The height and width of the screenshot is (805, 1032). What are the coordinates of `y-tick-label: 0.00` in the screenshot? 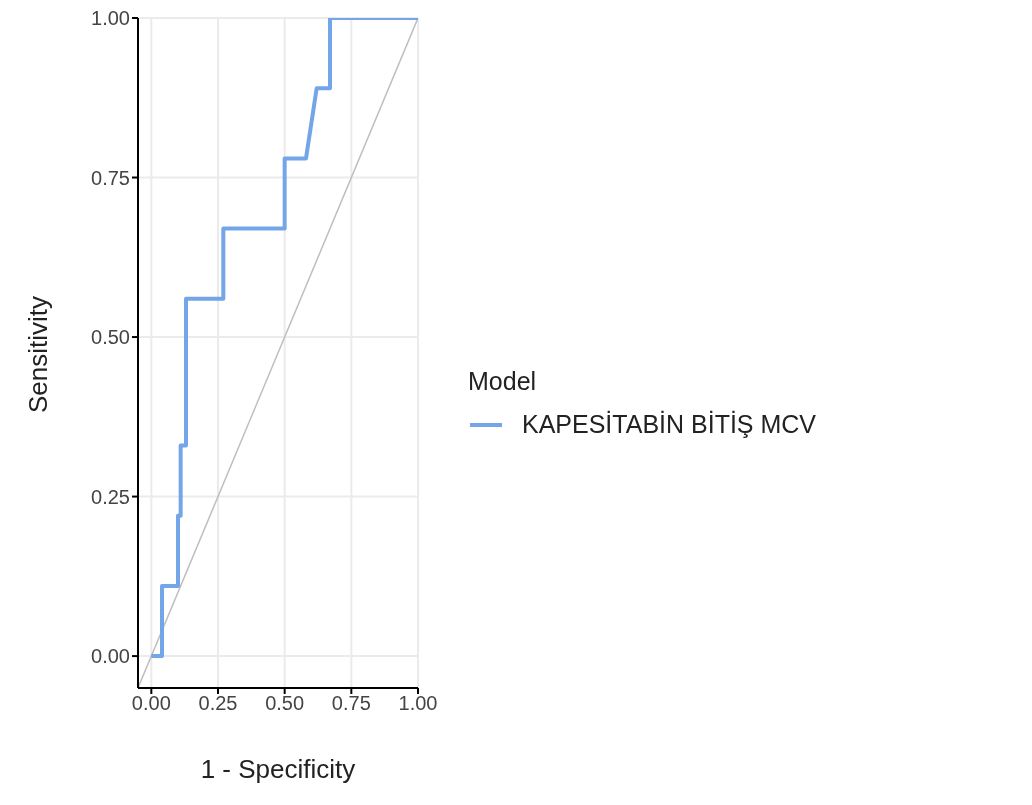 It's located at (110, 656).